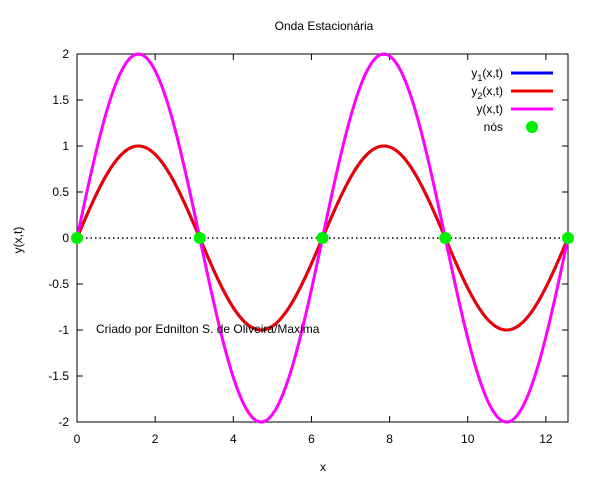 This screenshot has width=600, height=480. What do you see at coordinates (77, 439) in the screenshot?
I see `x-tick-label: 0` at bounding box center [77, 439].